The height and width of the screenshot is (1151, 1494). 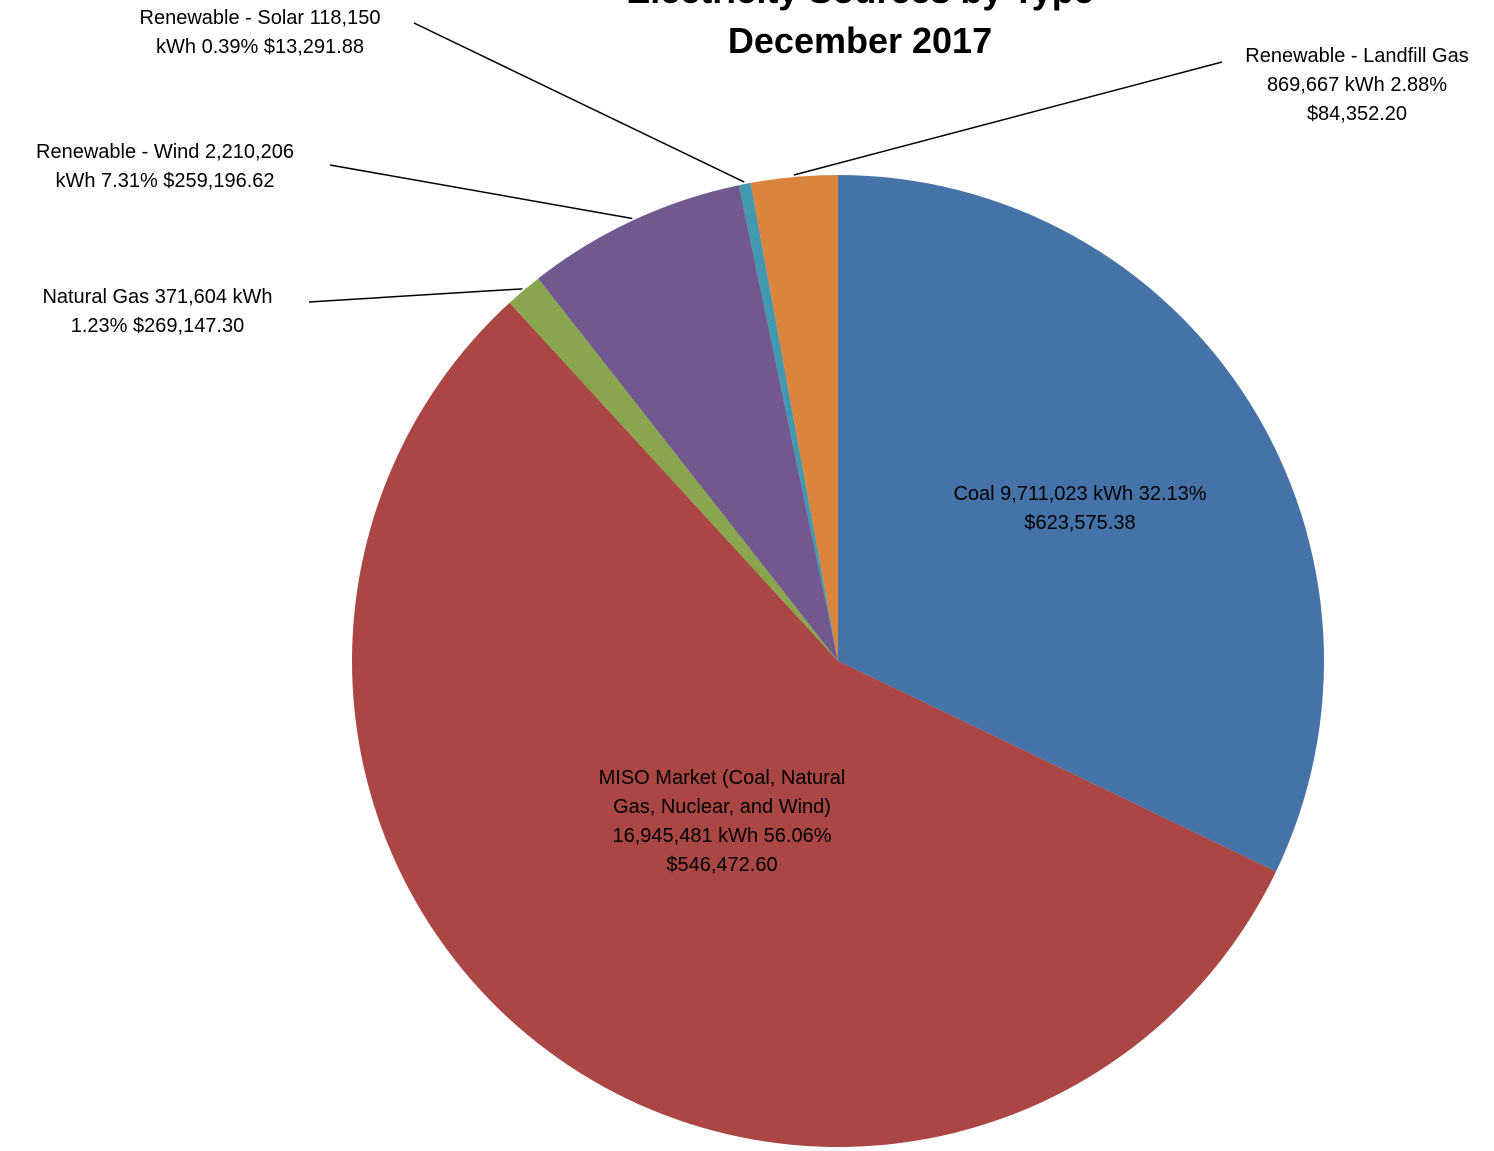 What do you see at coordinates (722, 807) in the screenshot?
I see `data-label-line: Gas, Nuclear, and Wind)` at bounding box center [722, 807].